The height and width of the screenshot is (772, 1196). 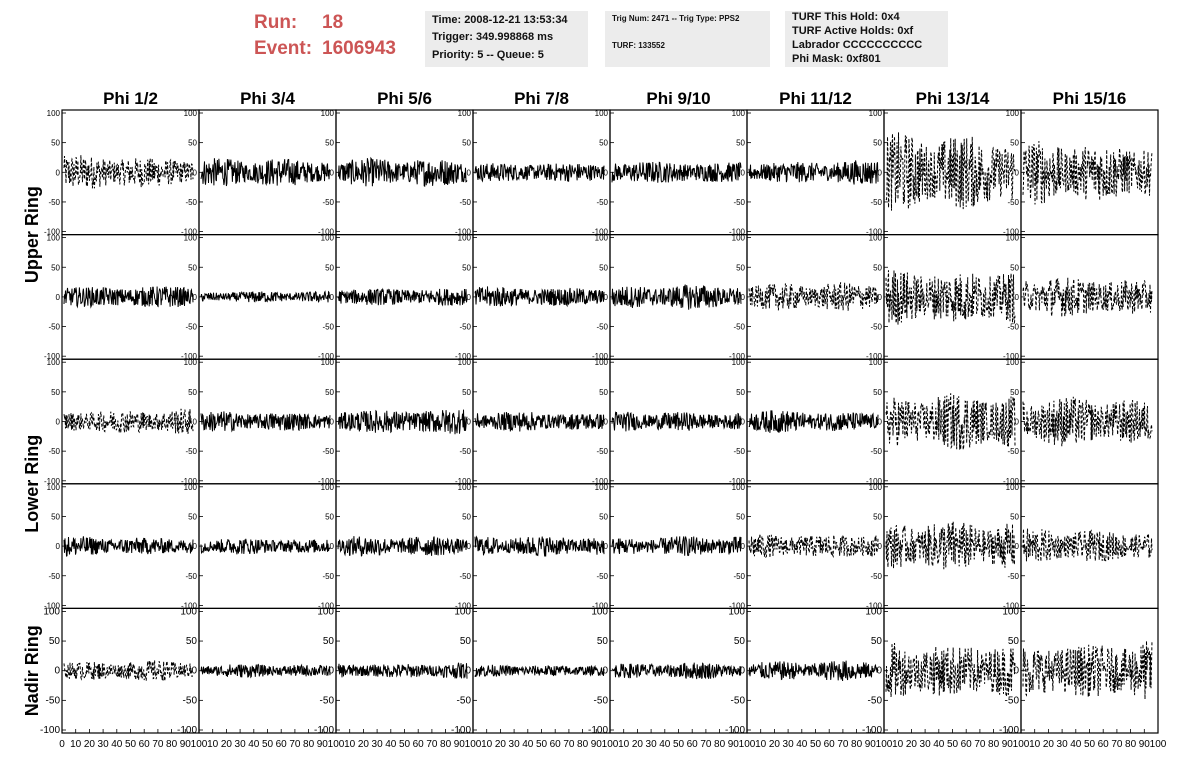 What do you see at coordinates (583, 744) in the screenshot?
I see `x-tick-label: 80` at bounding box center [583, 744].